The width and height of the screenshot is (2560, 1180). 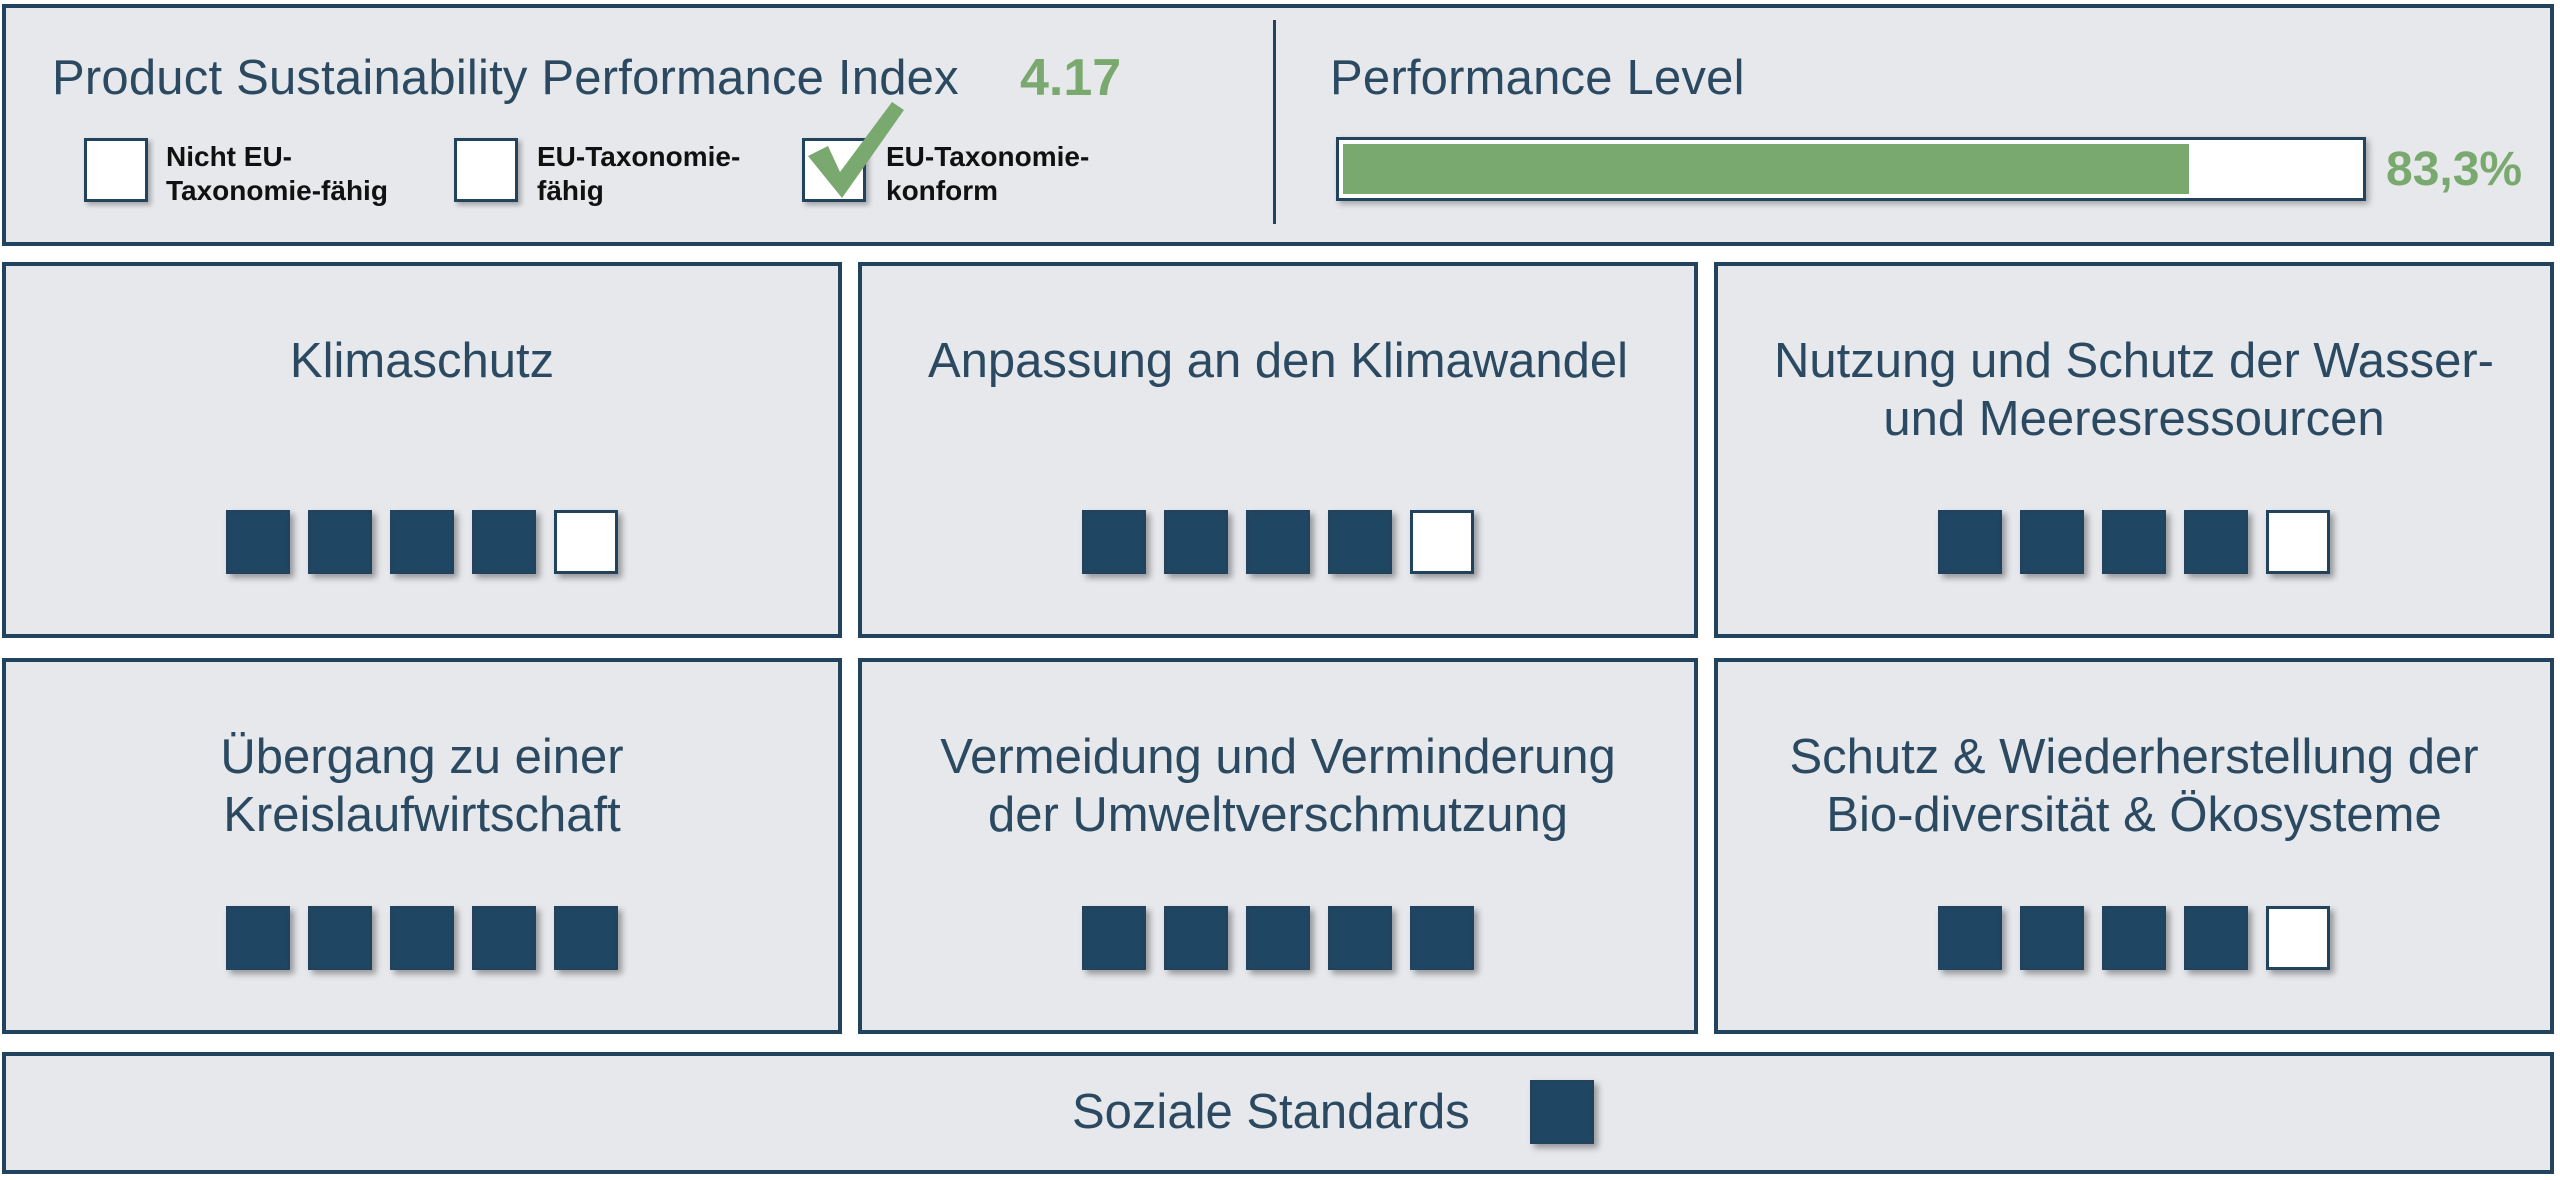 I want to click on checkbox-label-line: Nicht EU-, so click(x=229, y=156).